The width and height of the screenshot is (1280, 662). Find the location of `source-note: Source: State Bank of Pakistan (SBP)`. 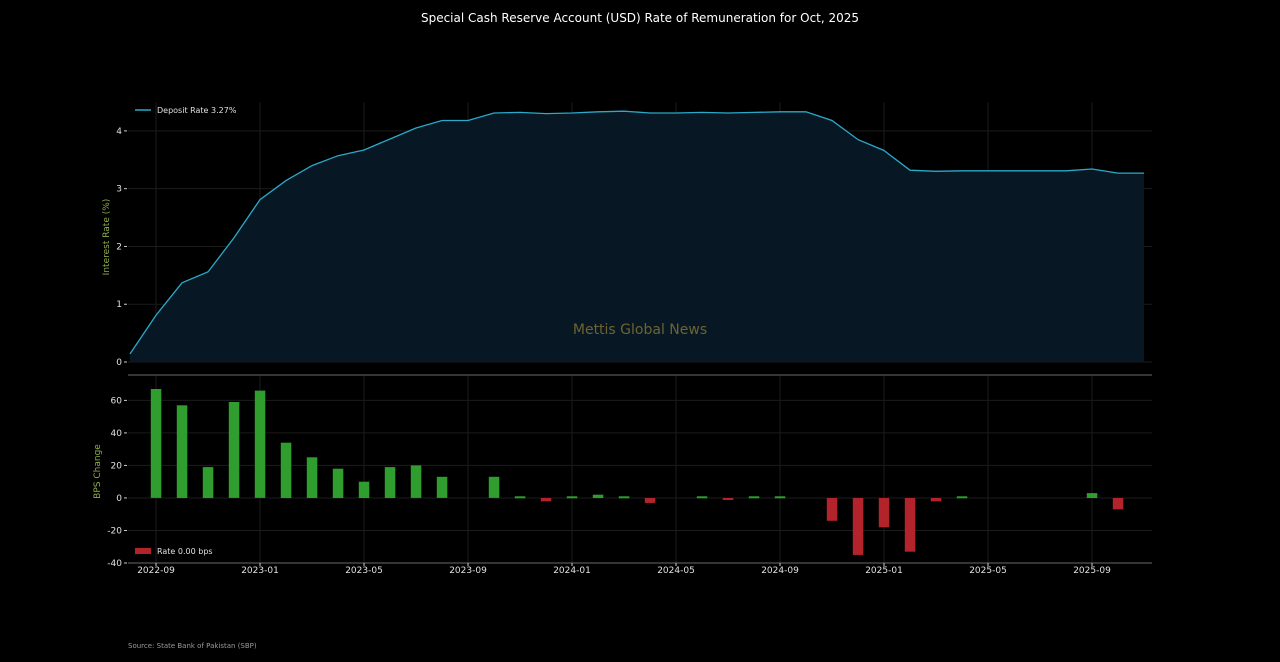

source-note: Source: State Bank of Pakistan (SBP) is located at coordinates (192, 646).